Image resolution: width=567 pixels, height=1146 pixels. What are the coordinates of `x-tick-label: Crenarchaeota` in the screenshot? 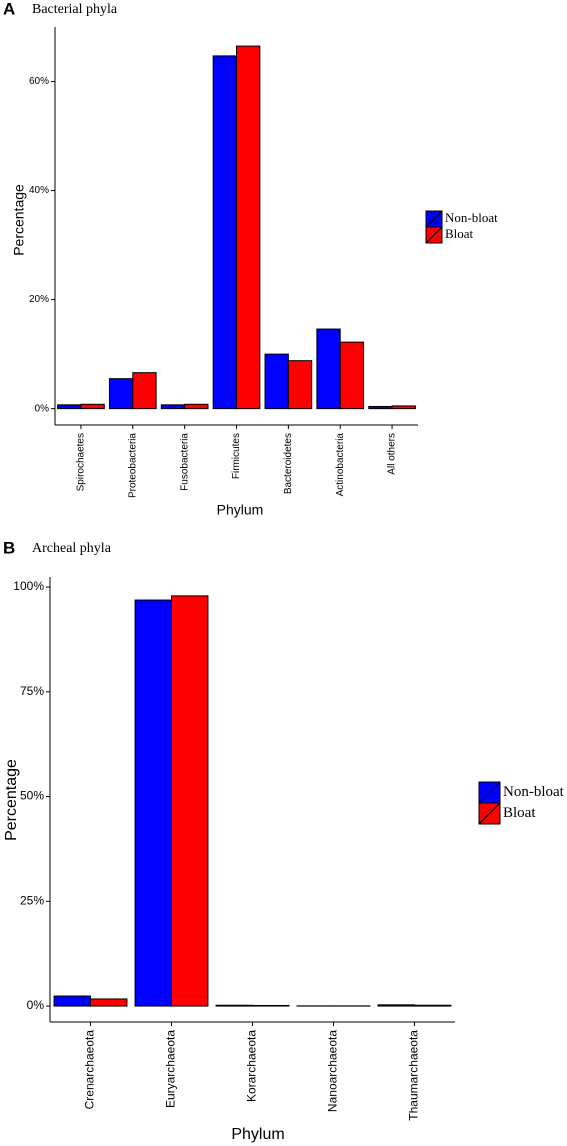 It's located at (90, 1070).